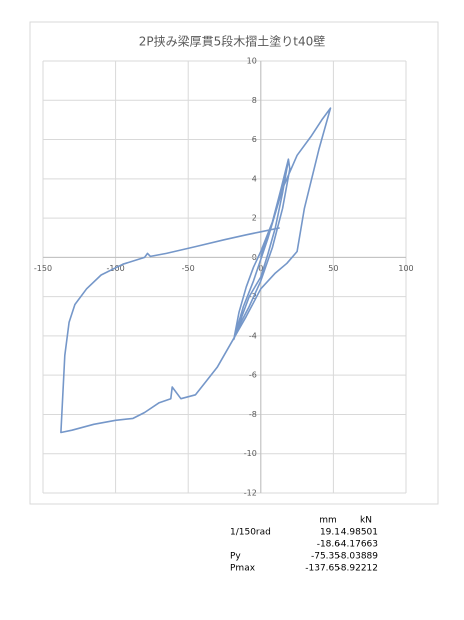 The height and width of the screenshot is (620, 464). I want to click on y-tick-label: 10, so click(252, 61).